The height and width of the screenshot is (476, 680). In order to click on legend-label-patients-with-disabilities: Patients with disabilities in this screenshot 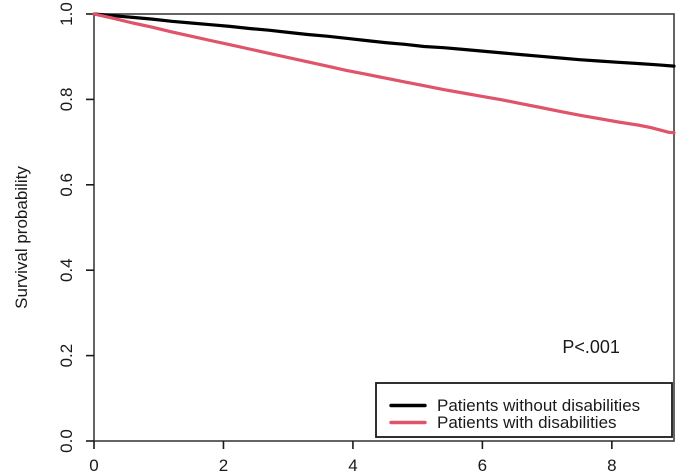, I will do `click(527, 422)`.